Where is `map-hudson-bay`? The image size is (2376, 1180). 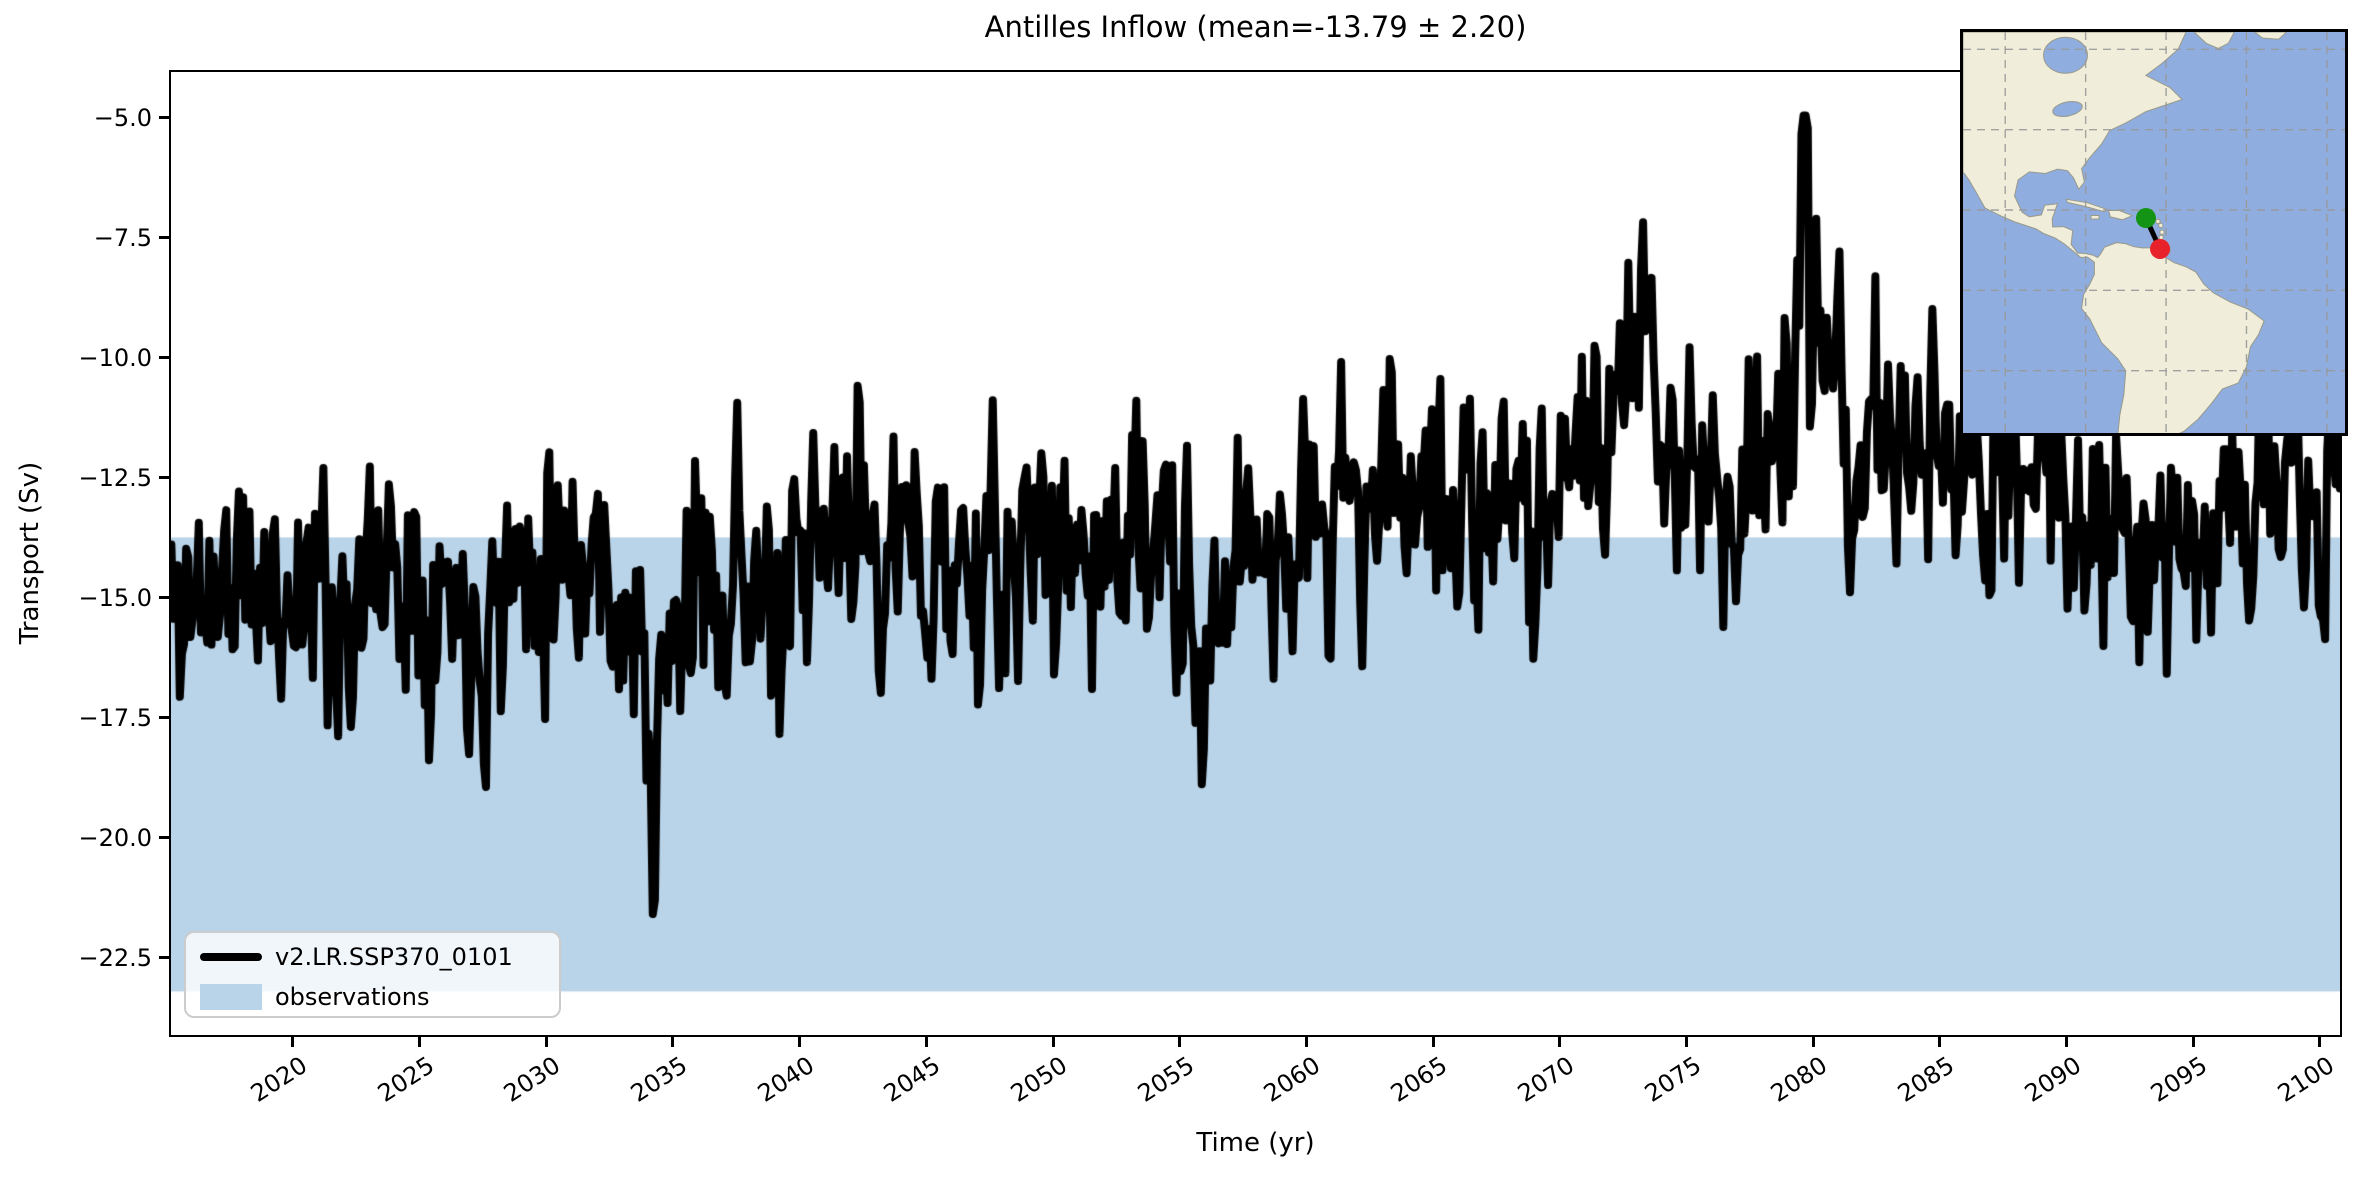 map-hudson-bay is located at coordinates (2065, 55).